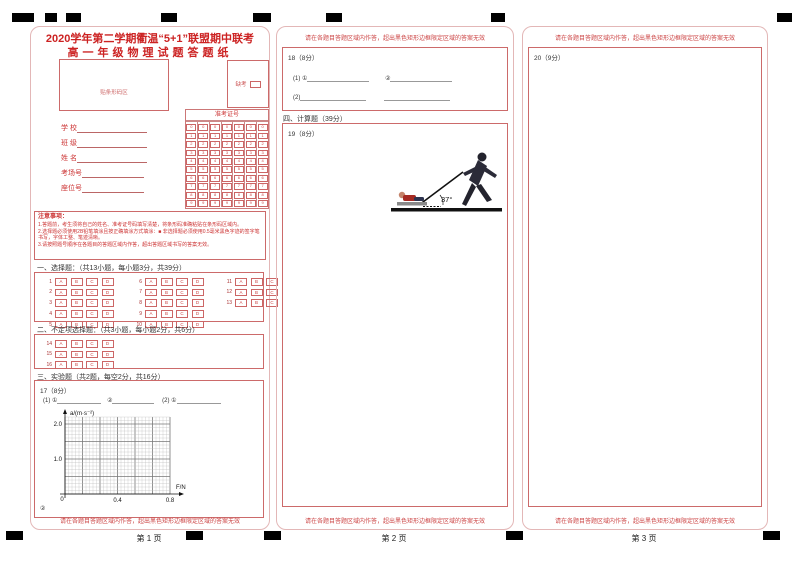 The height and width of the screenshot is (561, 794). I want to click on room-field: 考场号, so click(102, 175).